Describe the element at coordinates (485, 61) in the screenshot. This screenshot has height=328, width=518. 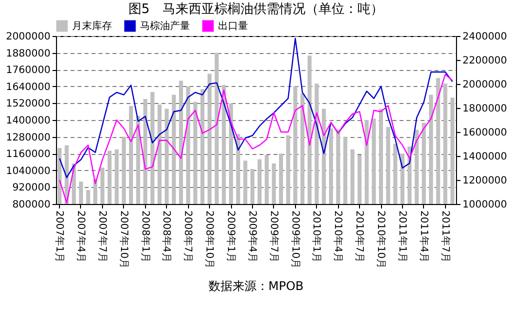
I see `y2-tick-label: 2200000` at that location.